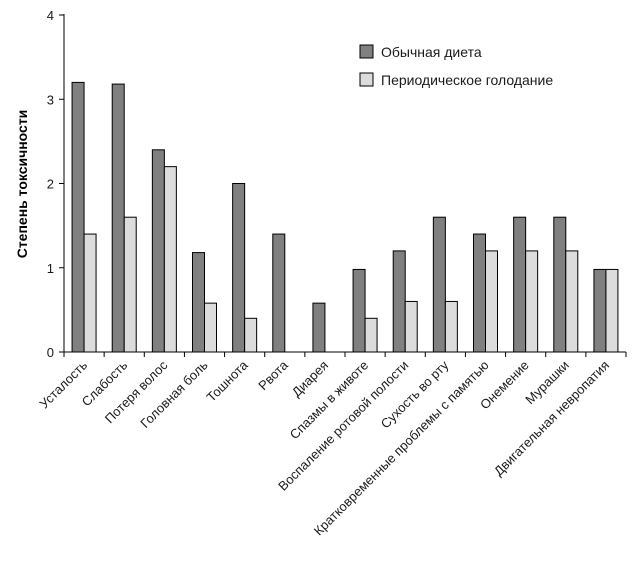  Describe the element at coordinates (228, 381) in the screenshot. I see `x-category-label: Тошнота` at that location.